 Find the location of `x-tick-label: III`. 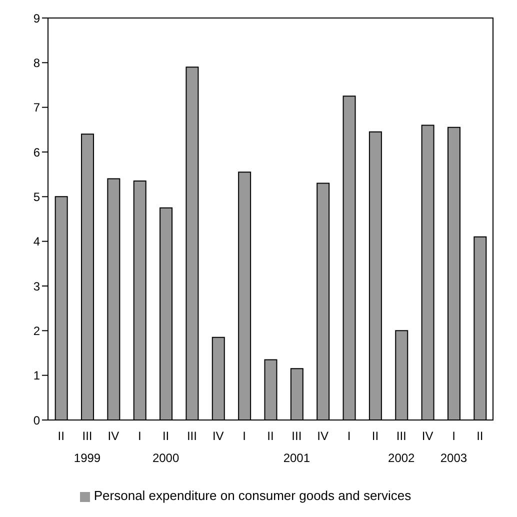

x-tick-label: III is located at coordinates (191, 436).